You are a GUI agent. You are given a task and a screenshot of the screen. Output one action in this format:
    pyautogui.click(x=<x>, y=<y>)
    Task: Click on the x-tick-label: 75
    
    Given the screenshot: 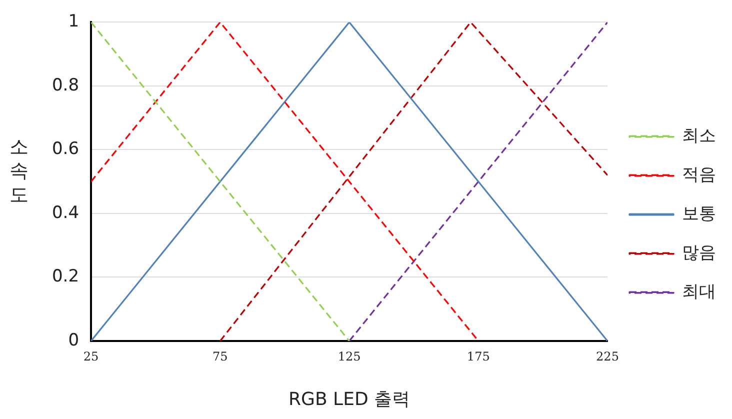 What is the action you would take?
    pyautogui.click(x=220, y=356)
    